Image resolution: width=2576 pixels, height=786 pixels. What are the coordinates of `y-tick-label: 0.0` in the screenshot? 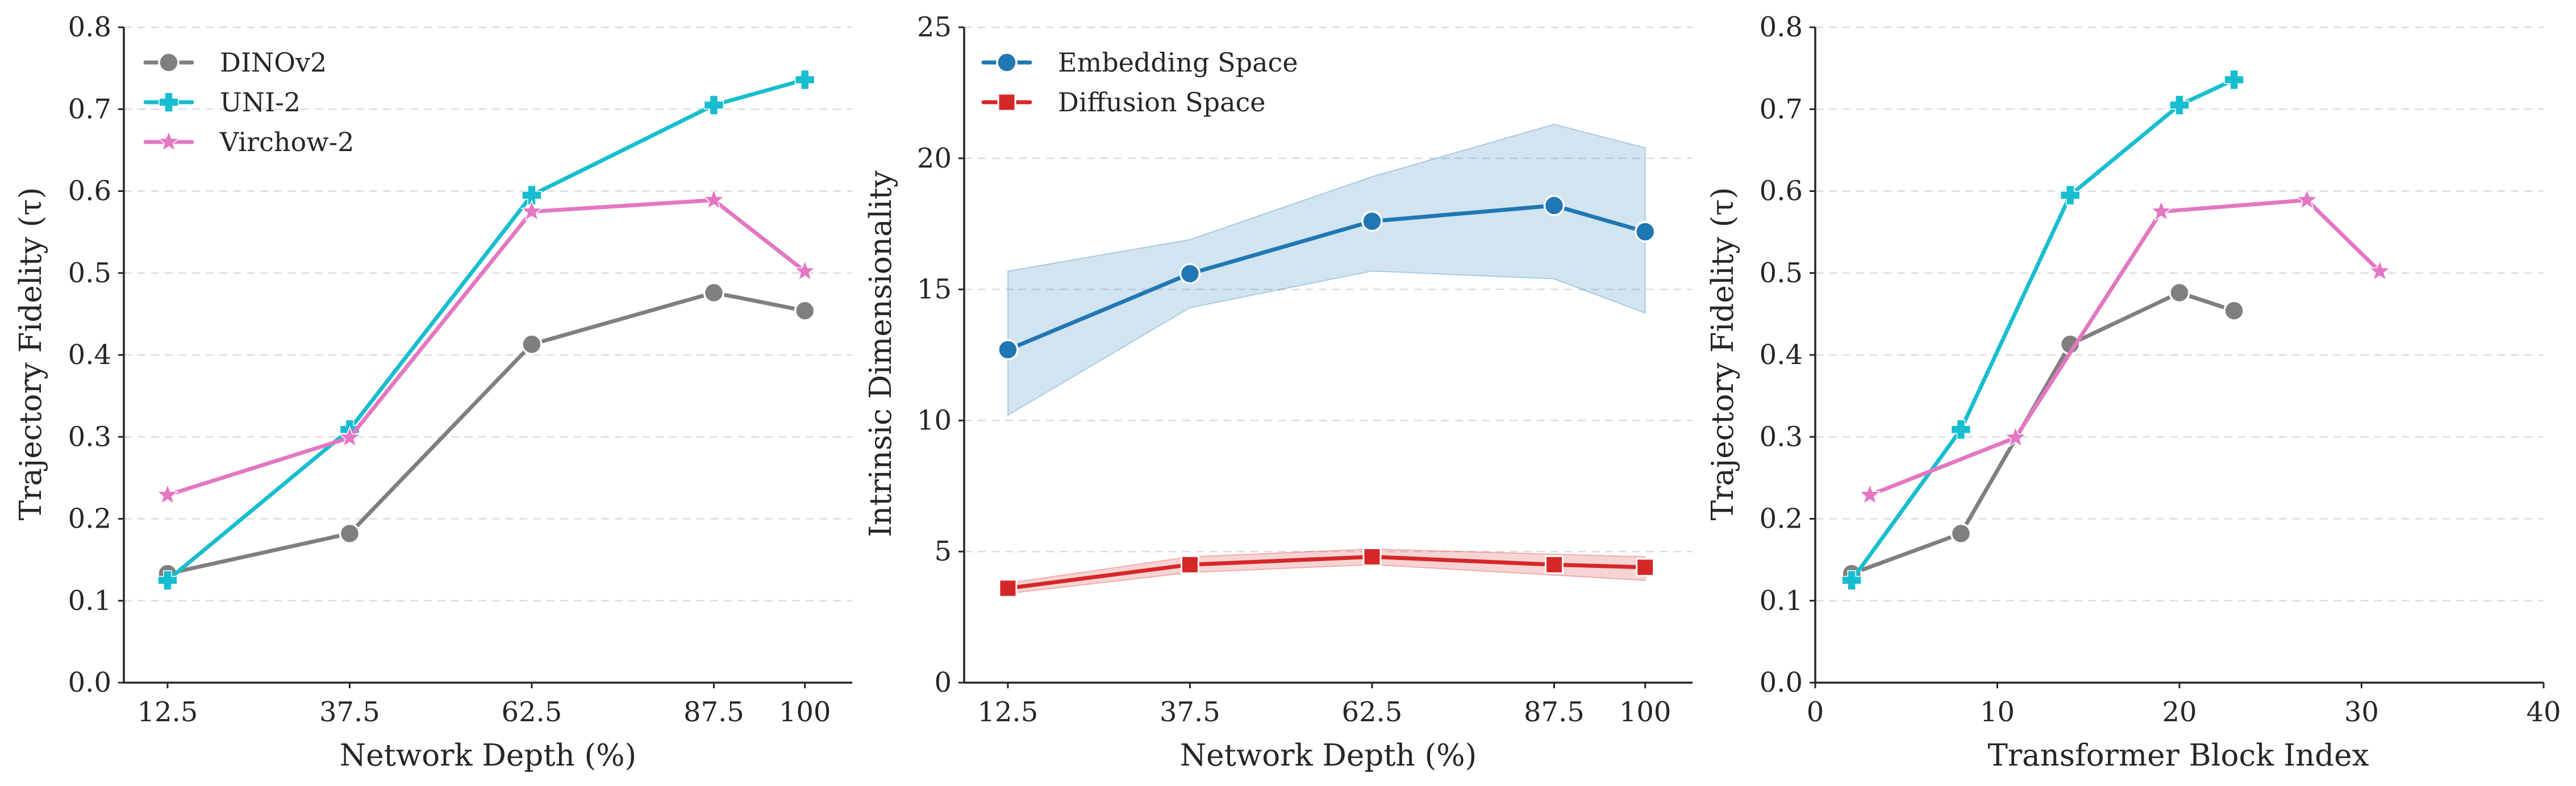 It's located at (89, 683).